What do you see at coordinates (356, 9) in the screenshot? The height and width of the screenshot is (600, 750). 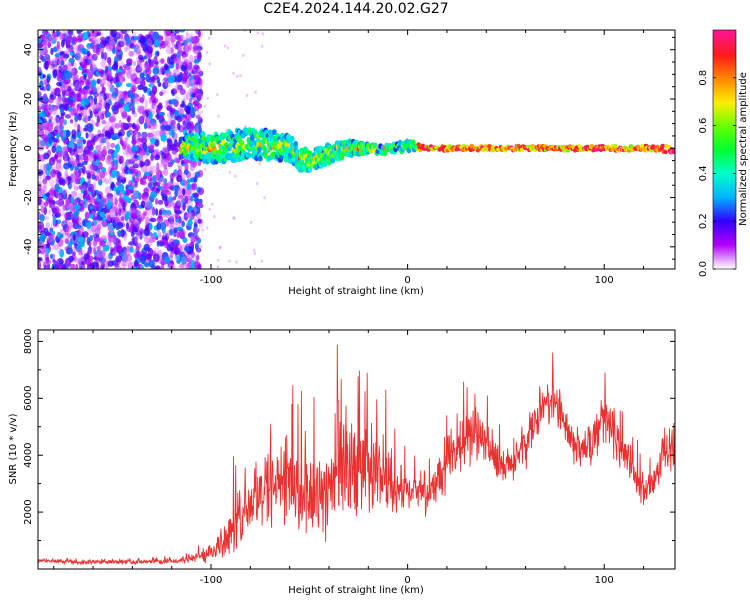 I see `page-title: C2E4.2024.144.20.02.G27` at bounding box center [356, 9].